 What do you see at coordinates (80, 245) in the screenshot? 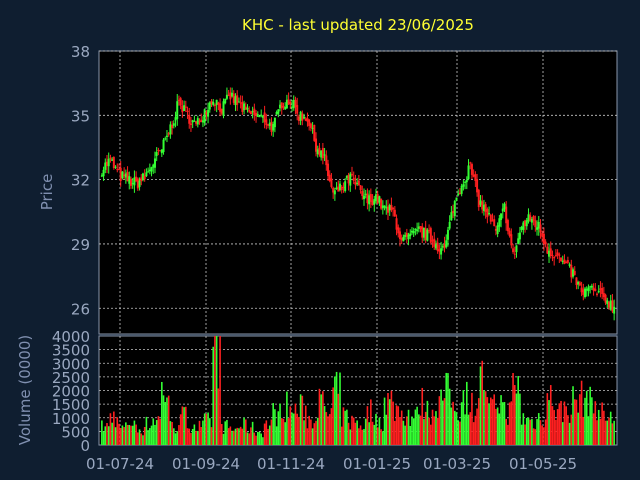
I see `price-tick-label: 29` at bounding box center [80, 245].